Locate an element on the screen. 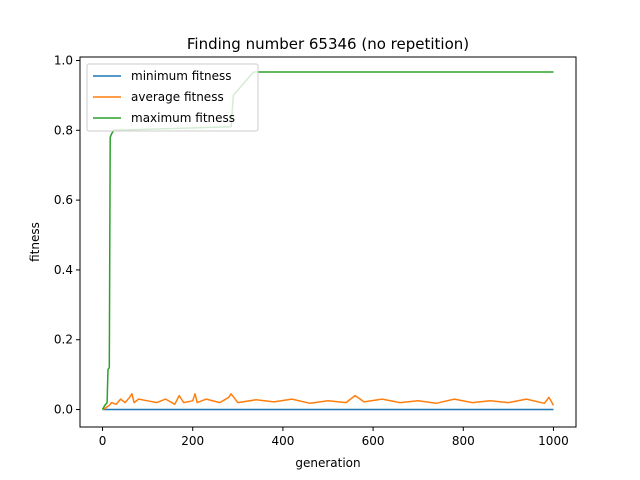 This screenshot has width=640, height=480. y-tick-label-3: 0.6 is located at coordinates (63, 200).